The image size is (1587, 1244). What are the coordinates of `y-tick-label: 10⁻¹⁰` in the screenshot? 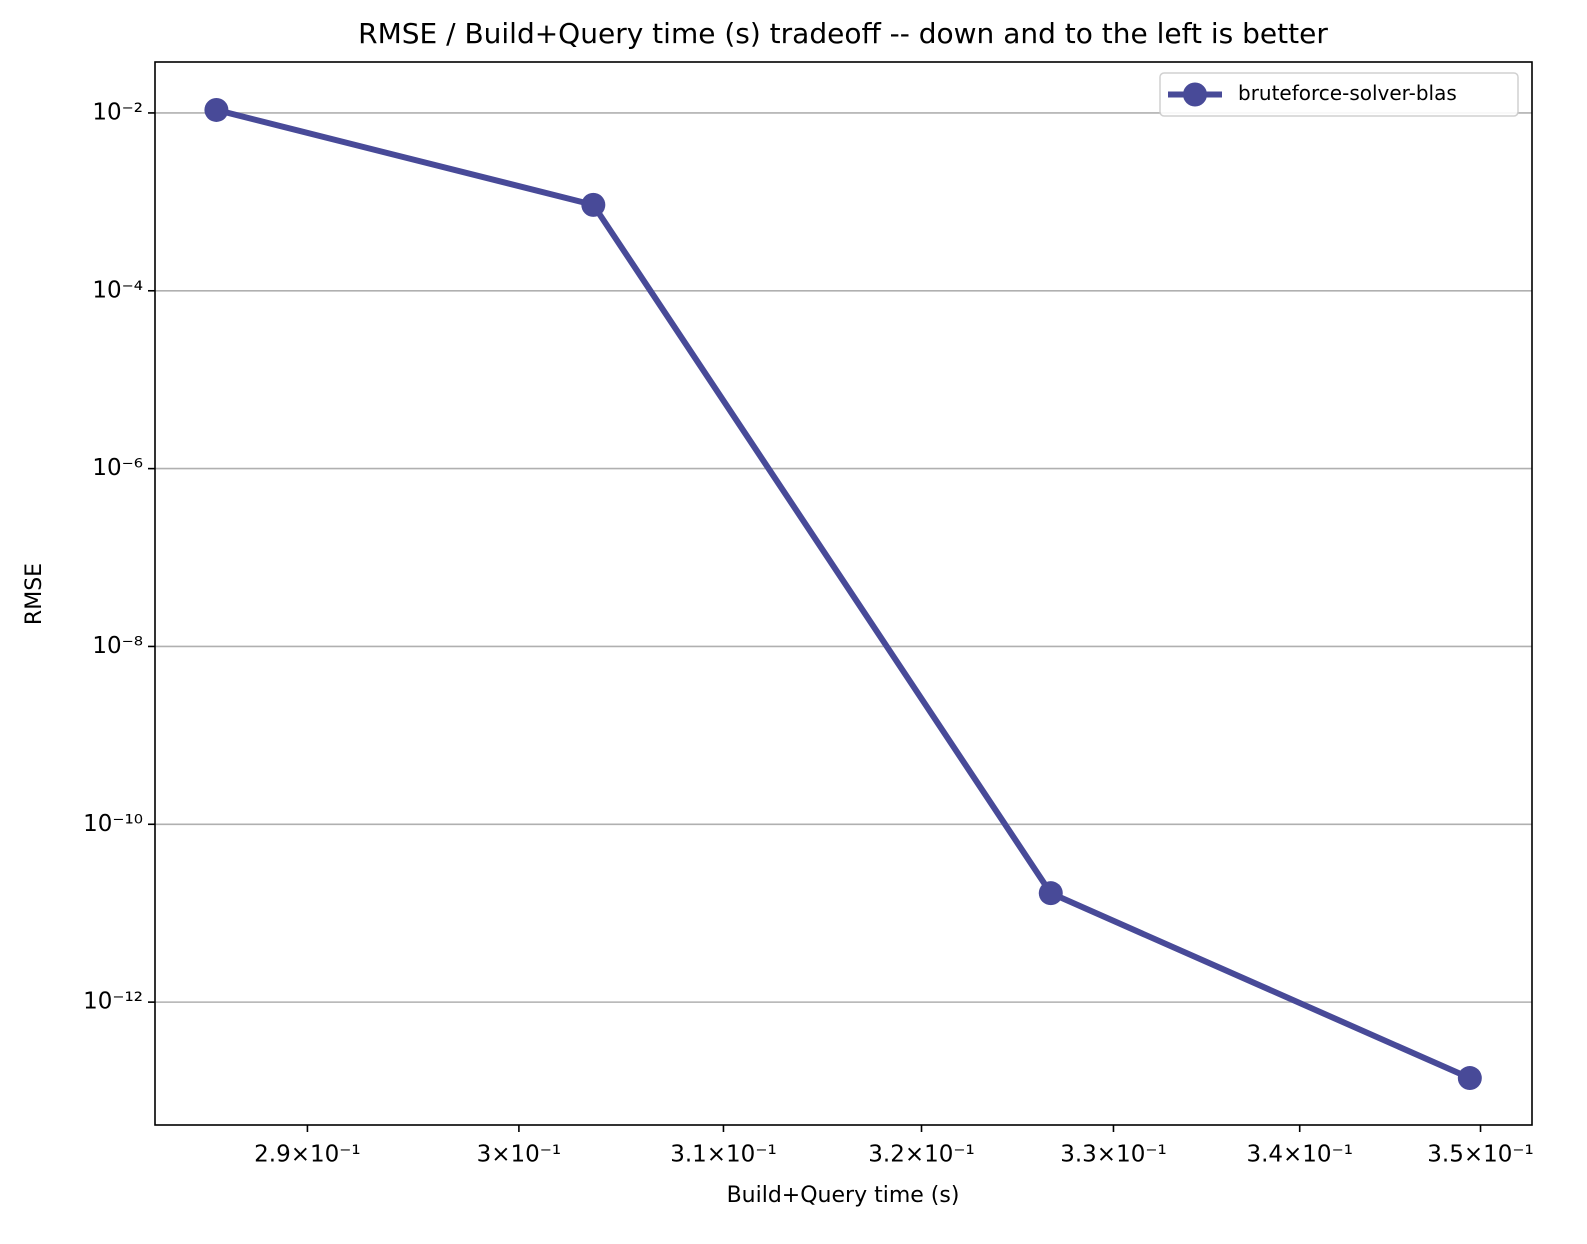 It's located at (113, 824).